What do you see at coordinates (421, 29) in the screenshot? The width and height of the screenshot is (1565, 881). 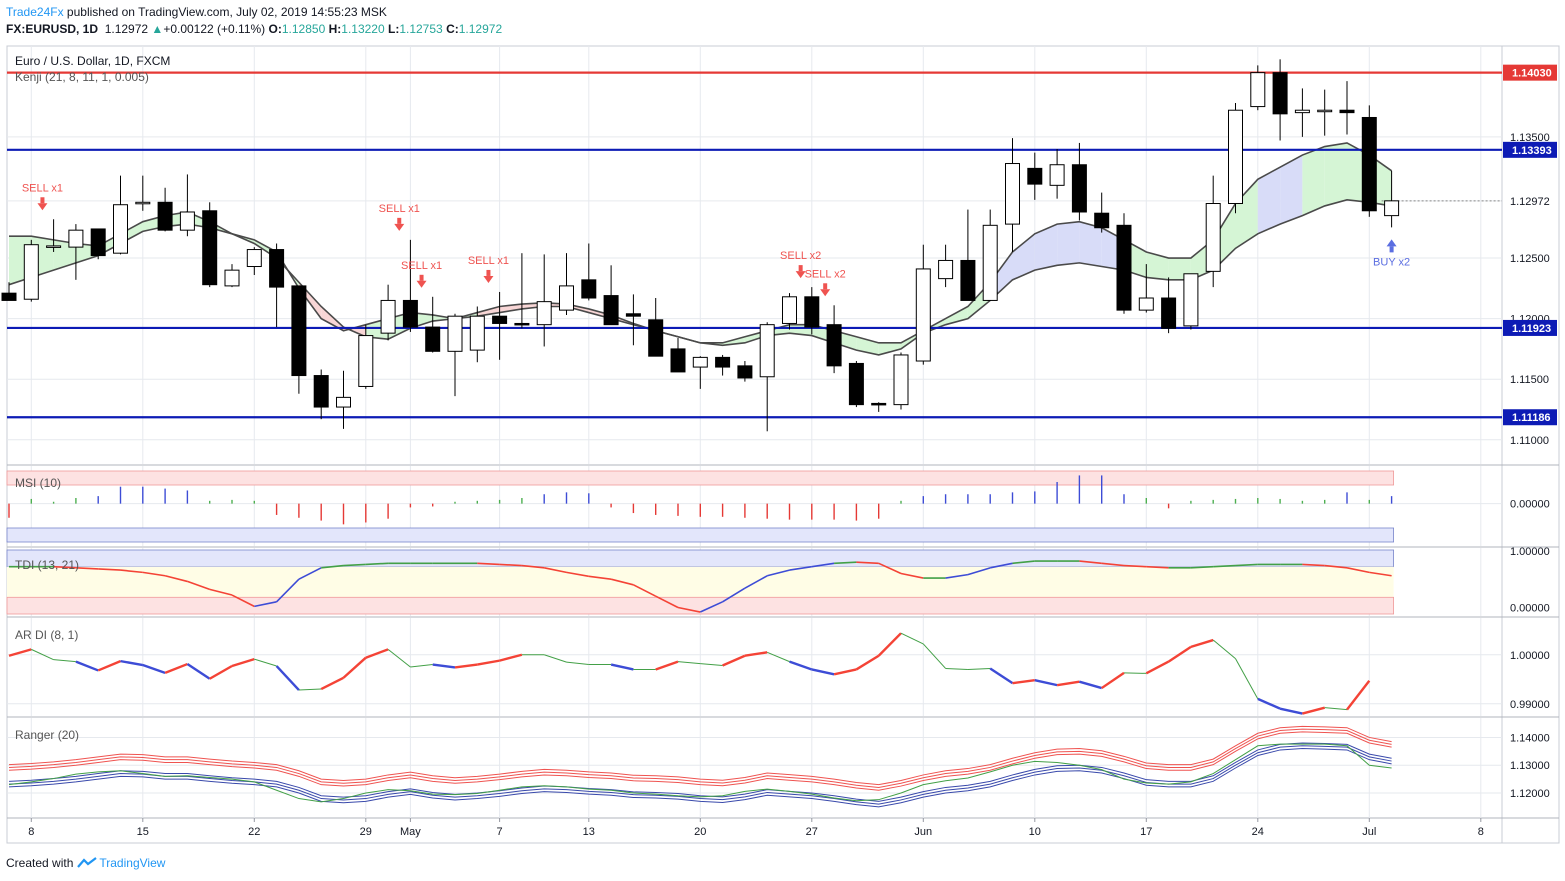 I see `low-value: 1.12753` at bounding box center [421, 29].